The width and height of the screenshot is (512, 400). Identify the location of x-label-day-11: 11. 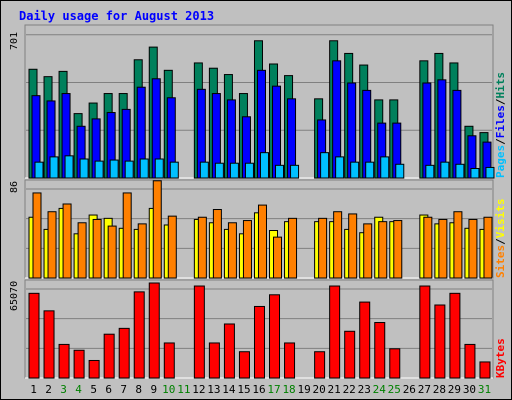
(183, 389).